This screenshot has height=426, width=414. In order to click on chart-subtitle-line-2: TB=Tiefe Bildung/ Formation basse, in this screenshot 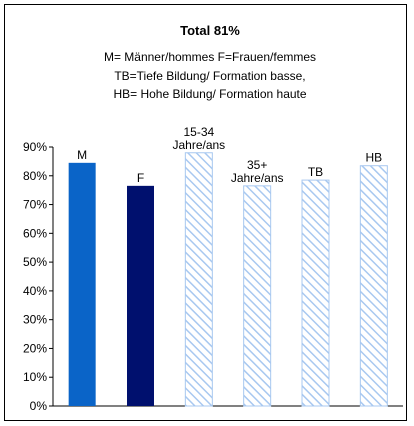, I will do `click(209, 76)`.